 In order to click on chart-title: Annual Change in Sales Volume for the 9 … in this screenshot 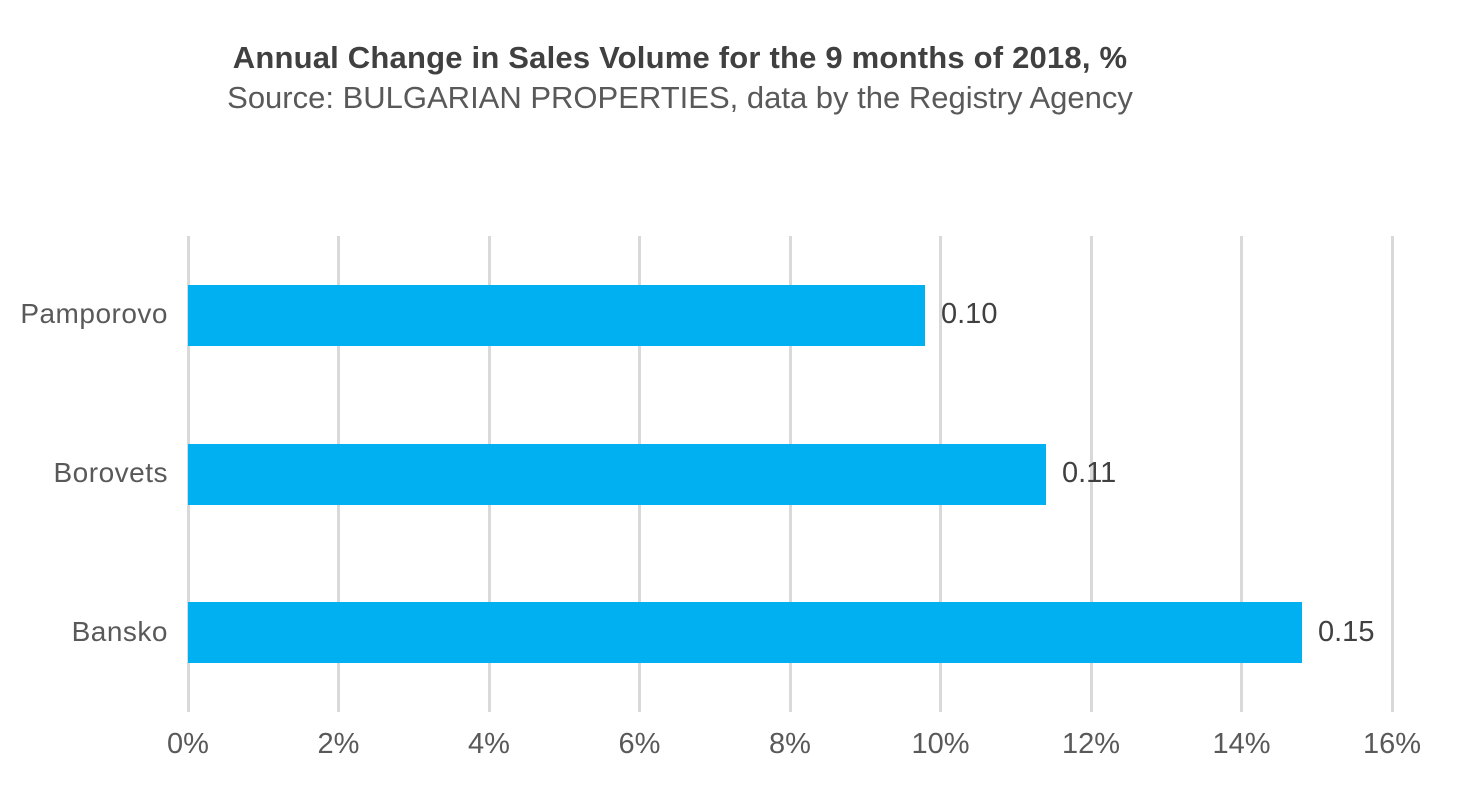, I will do `click(680, 57)`.